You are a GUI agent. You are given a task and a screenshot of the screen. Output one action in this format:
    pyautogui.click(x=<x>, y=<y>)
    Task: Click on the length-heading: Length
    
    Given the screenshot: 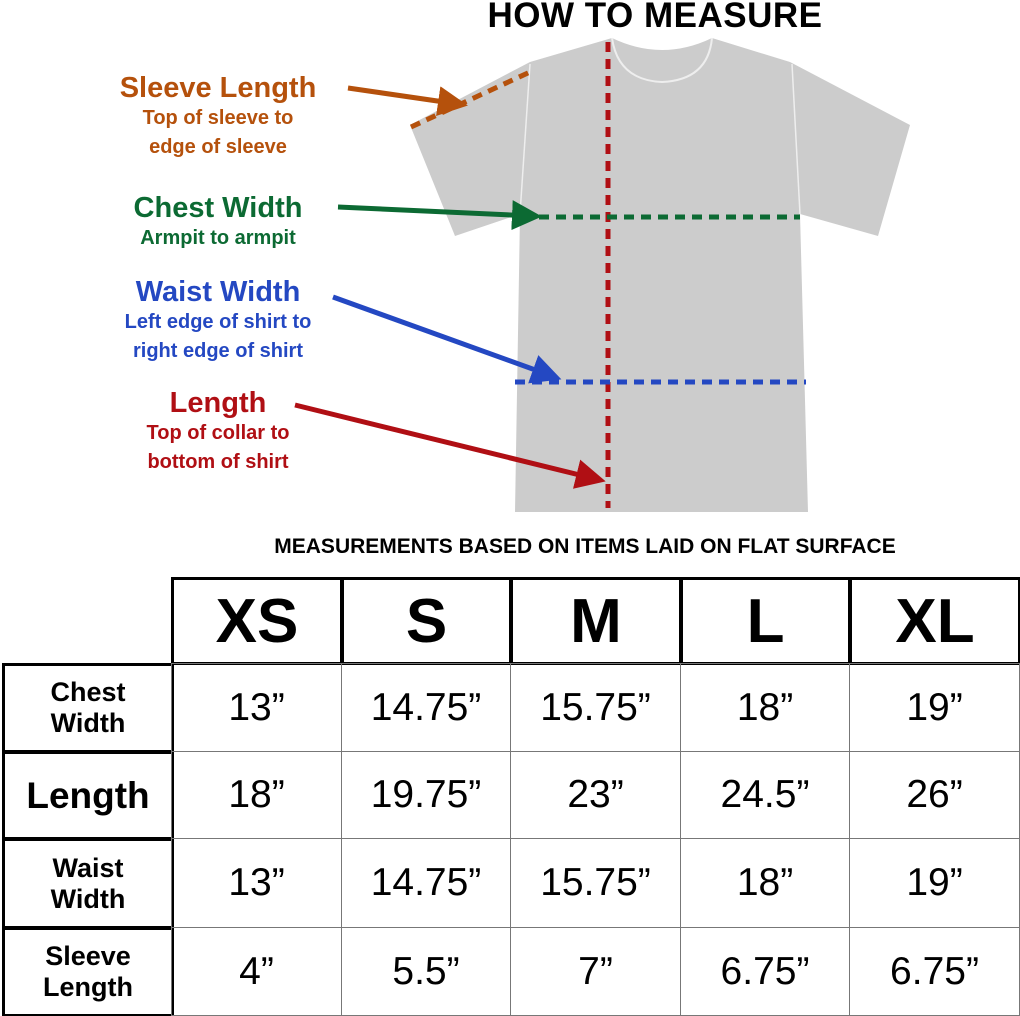 What is the action you would take?
    pyautogui.click(x=218, y=403)
    